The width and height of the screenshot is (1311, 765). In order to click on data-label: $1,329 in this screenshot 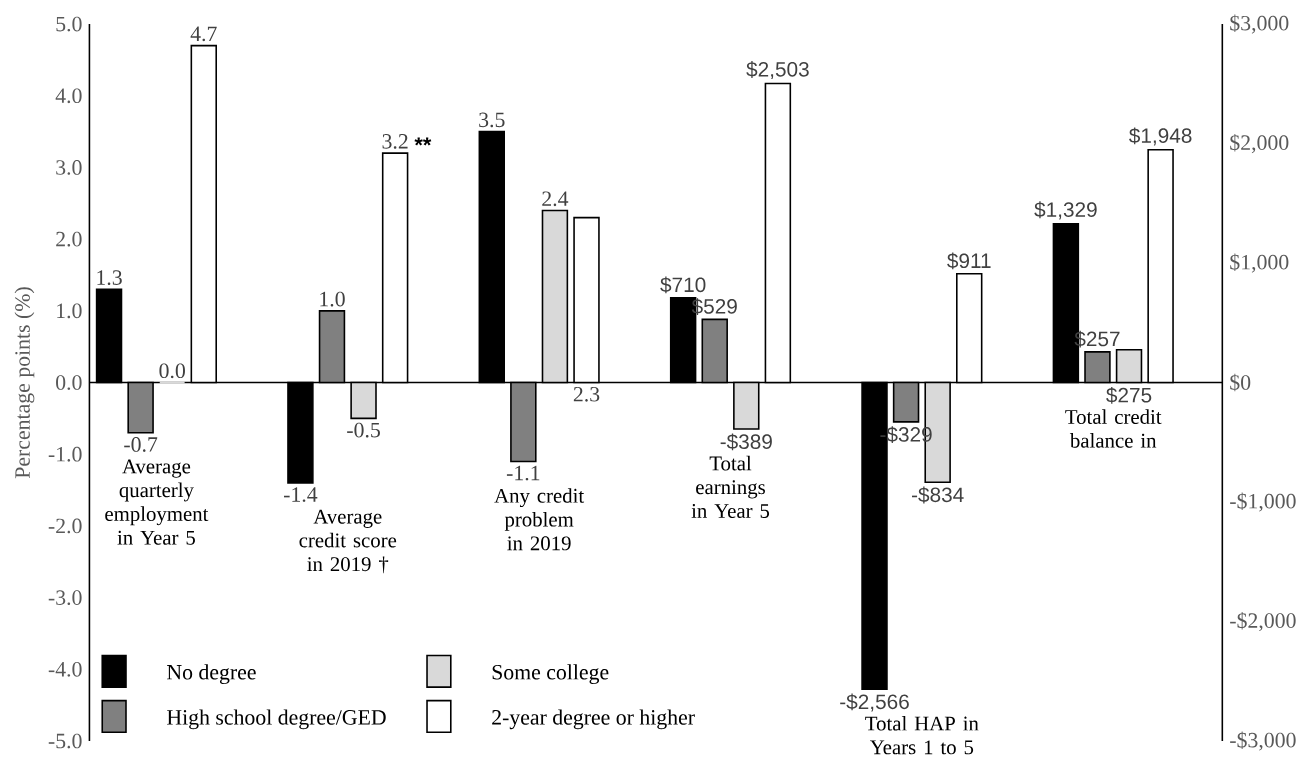, I will do `click(1065, 210)`.